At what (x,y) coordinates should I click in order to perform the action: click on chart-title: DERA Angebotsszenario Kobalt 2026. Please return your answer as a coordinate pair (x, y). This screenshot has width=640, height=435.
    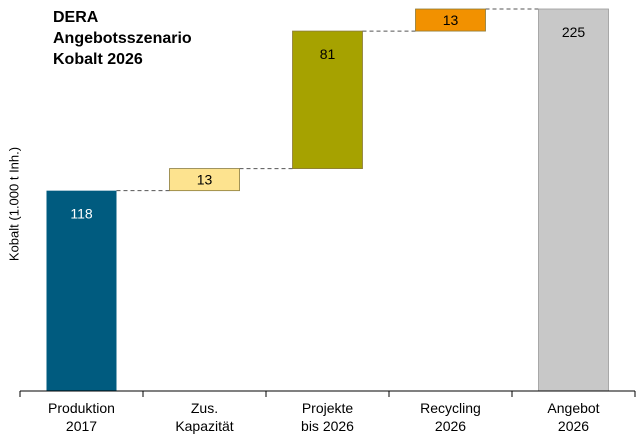
    Looking at the image, I should click on (122, 38).